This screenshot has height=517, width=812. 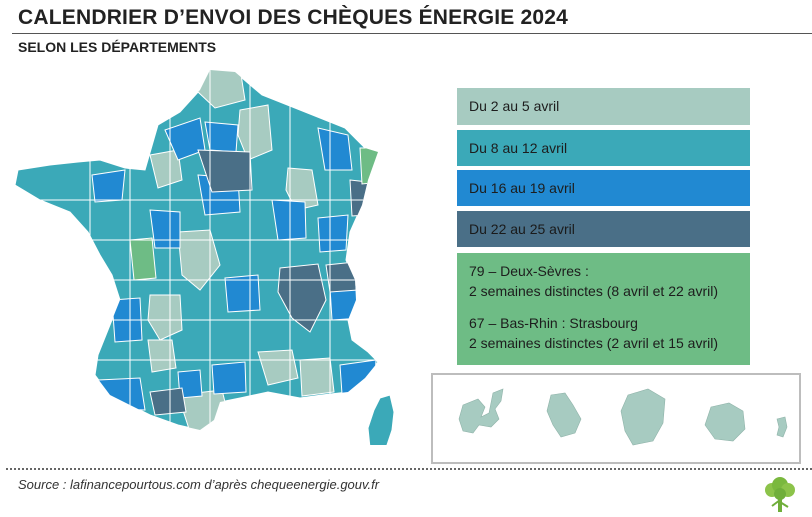 What do you see at coordinates (603, 148) in the screenshot?
I see `legend-period-2: Du 8 au 12 avril` at bounding box center [603, 148].